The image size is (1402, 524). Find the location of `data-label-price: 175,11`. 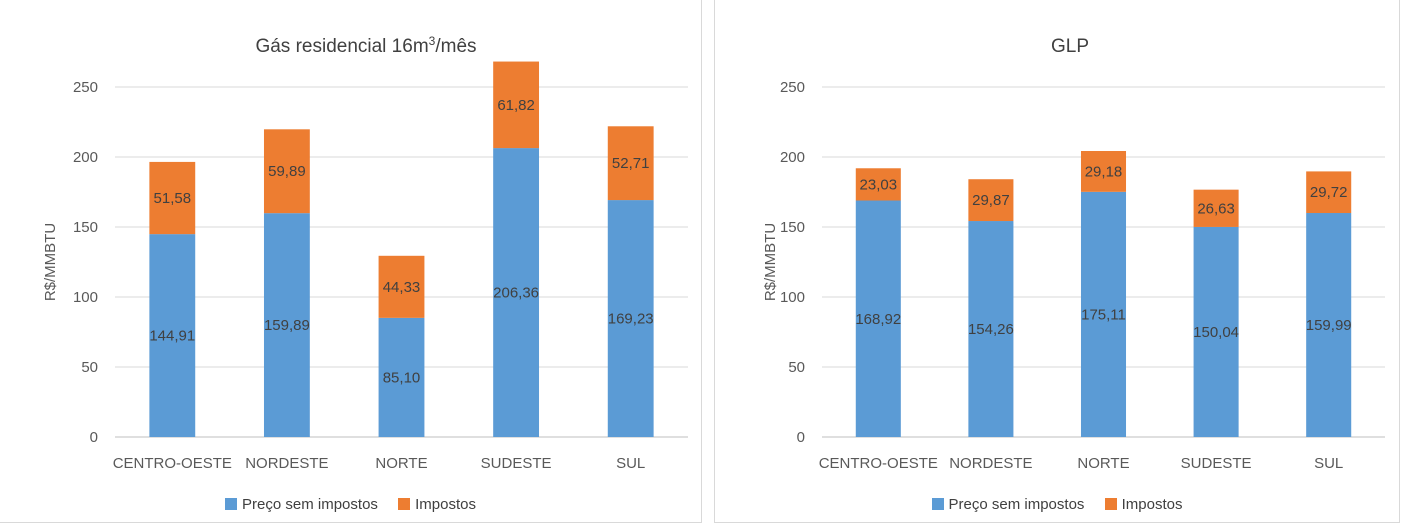

data-label-price: 175,11 is located at coordinates (1103, 314).